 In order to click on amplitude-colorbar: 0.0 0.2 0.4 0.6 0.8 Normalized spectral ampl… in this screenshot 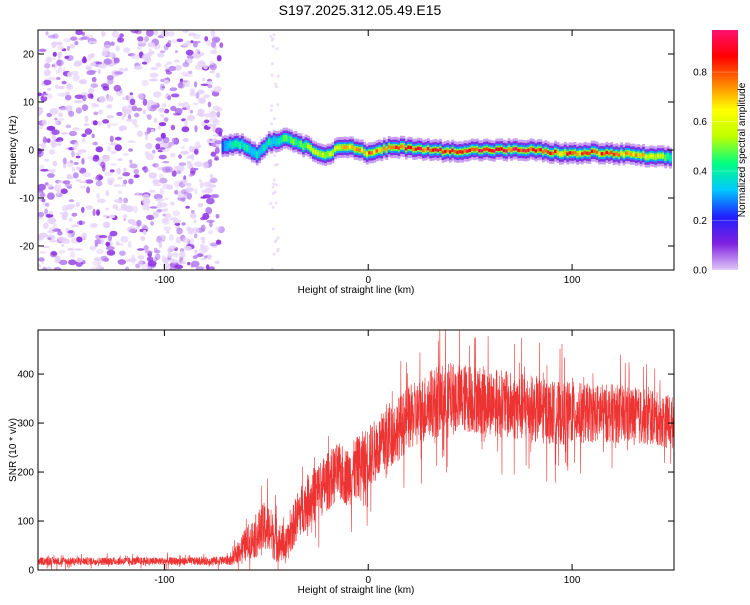, I will do `click(720, 153)`.